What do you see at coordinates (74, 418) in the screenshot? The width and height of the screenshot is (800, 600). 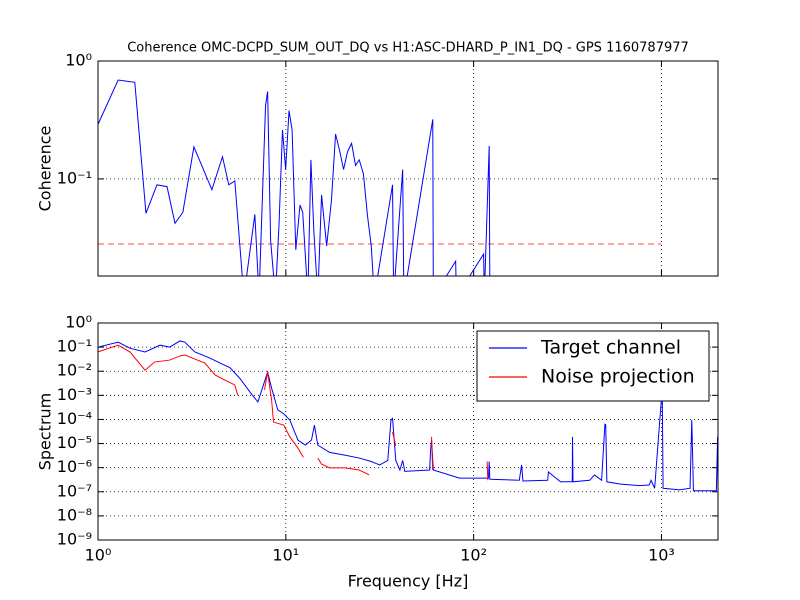 I see `y-tick-label: 10⁻⁴` at bounding box center [74, 418].